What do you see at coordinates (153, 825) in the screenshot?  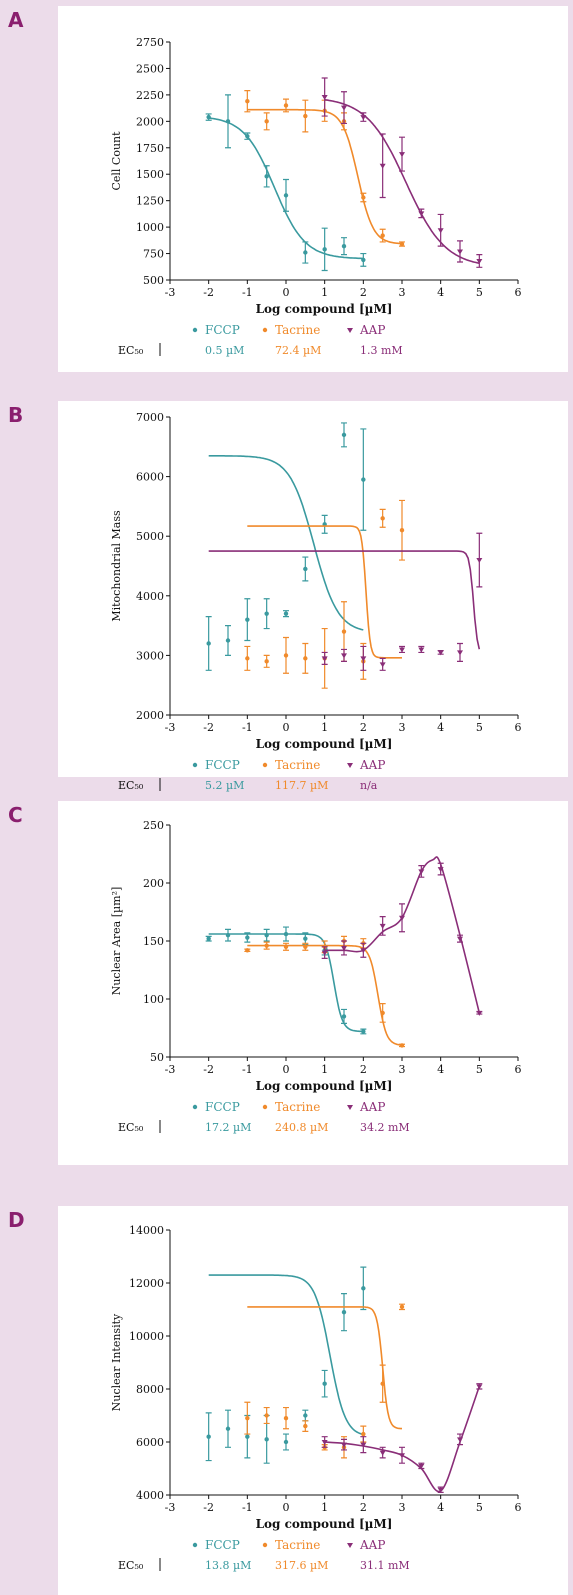 I see `y-tick-label: 250` at bounding box center [153, 825].